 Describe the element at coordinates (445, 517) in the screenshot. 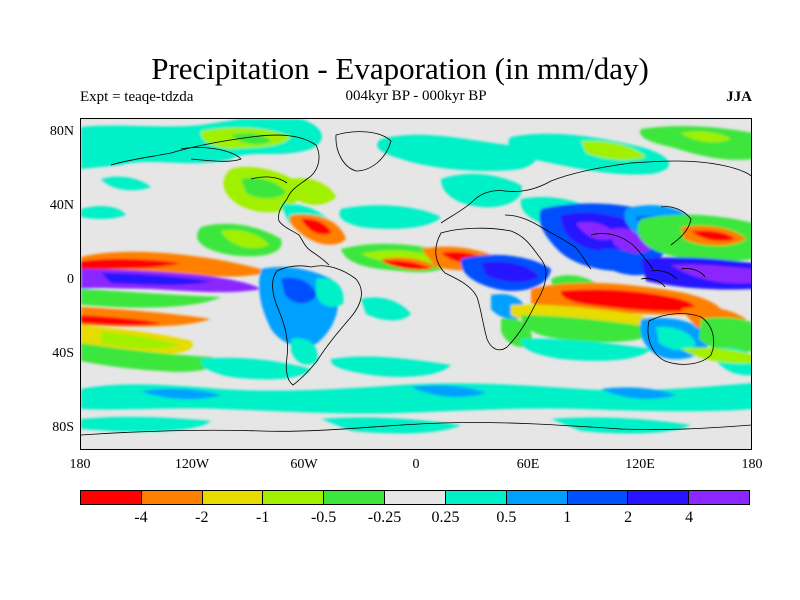

I see `colorbar-label: 0.25` at that location.